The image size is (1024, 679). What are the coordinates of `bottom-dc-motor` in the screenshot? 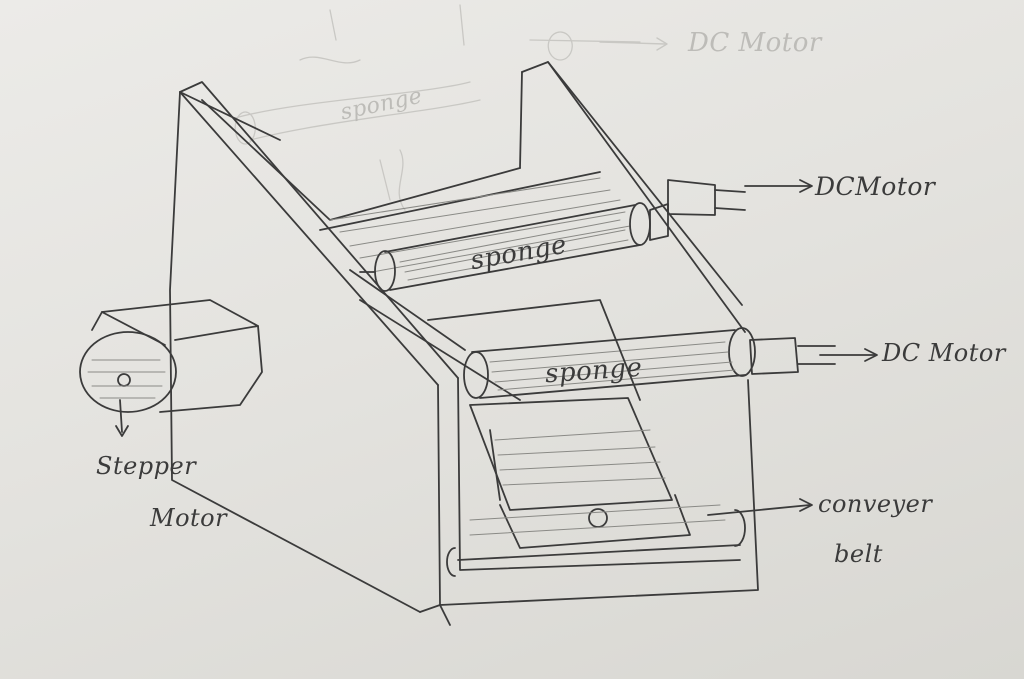 It's located at (813, 356).